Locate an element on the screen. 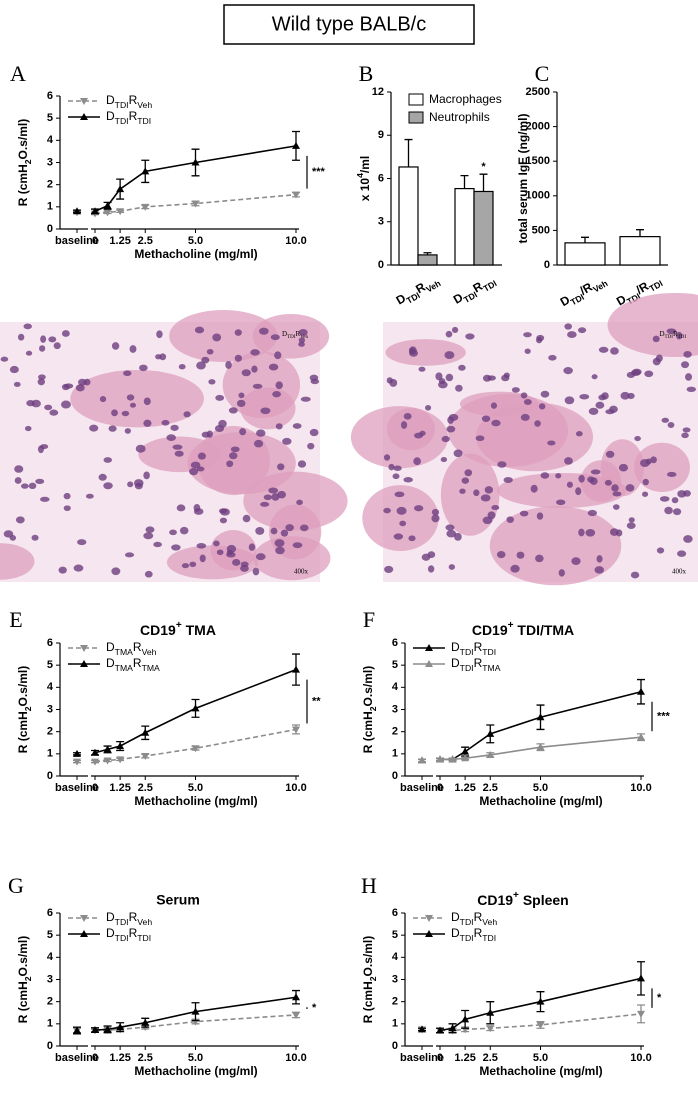 The height and width of the screenshot is (1103, 698). y-tick-label: 6 is located at coordinates (395, 643).